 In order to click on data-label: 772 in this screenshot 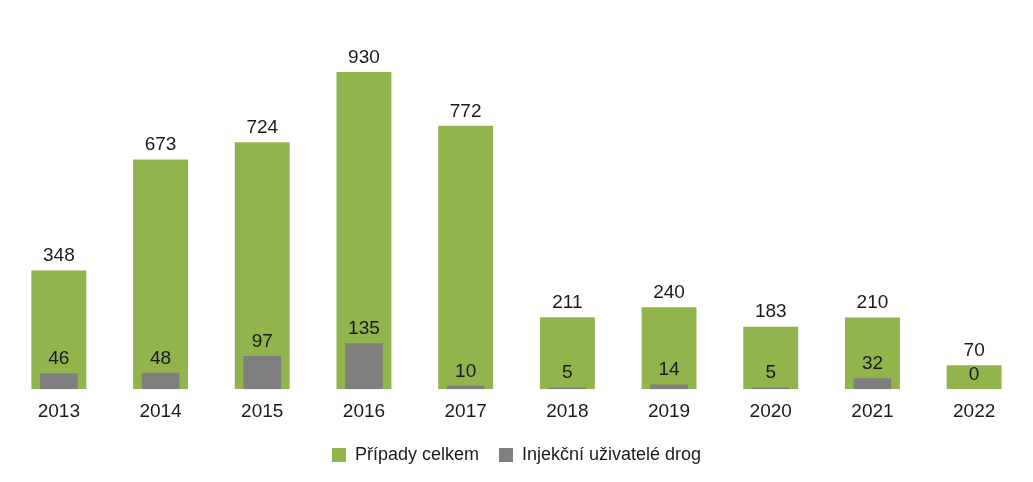, I will do `click(465, 110)`.